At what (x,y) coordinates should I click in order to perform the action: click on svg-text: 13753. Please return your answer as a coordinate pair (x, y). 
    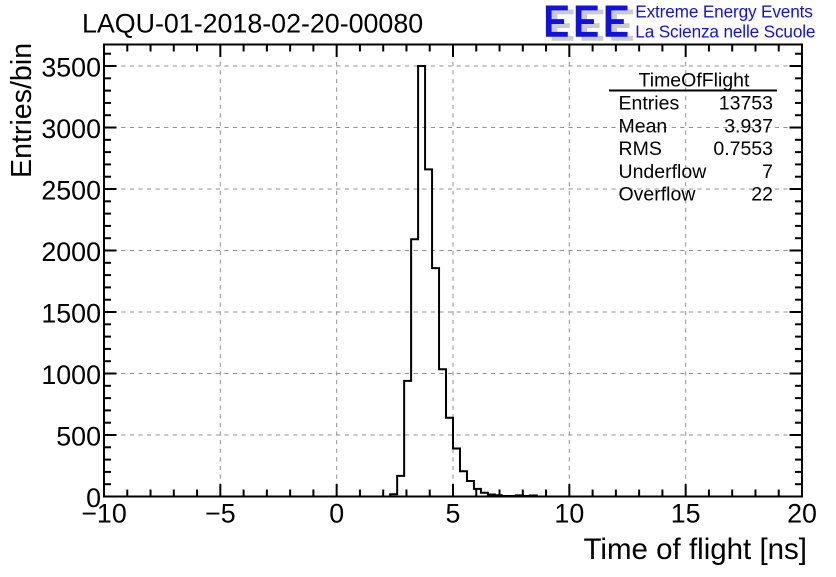
    Looking at the image, I should click on (746, 104).